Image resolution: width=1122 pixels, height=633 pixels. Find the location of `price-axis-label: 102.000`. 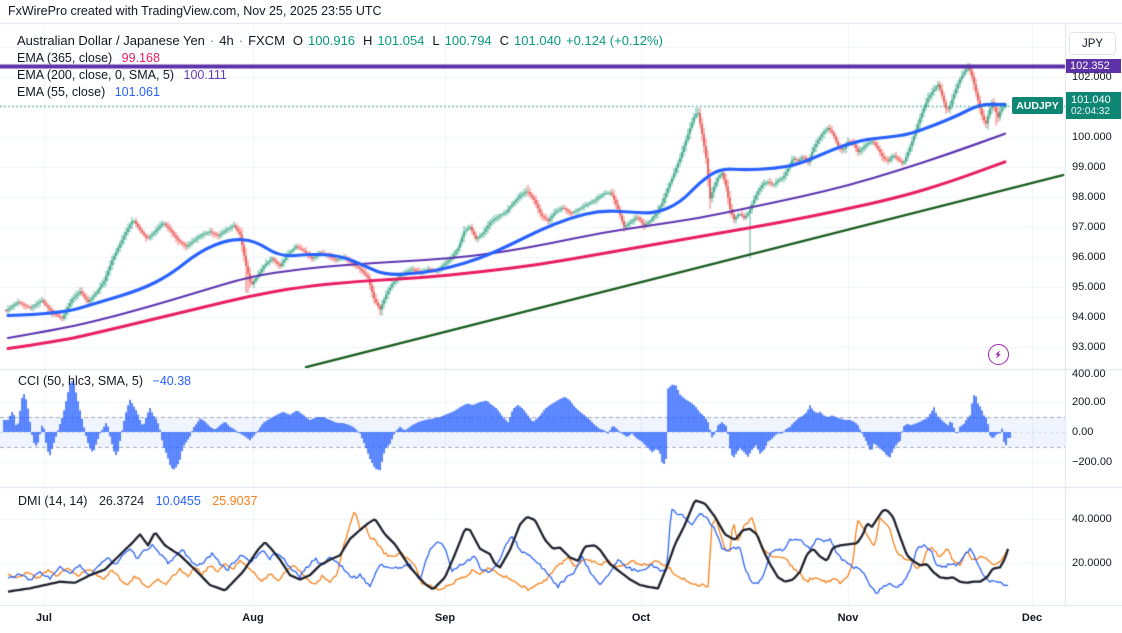

price-axis-label: 102.000 is located at coordinates (1092, 77).